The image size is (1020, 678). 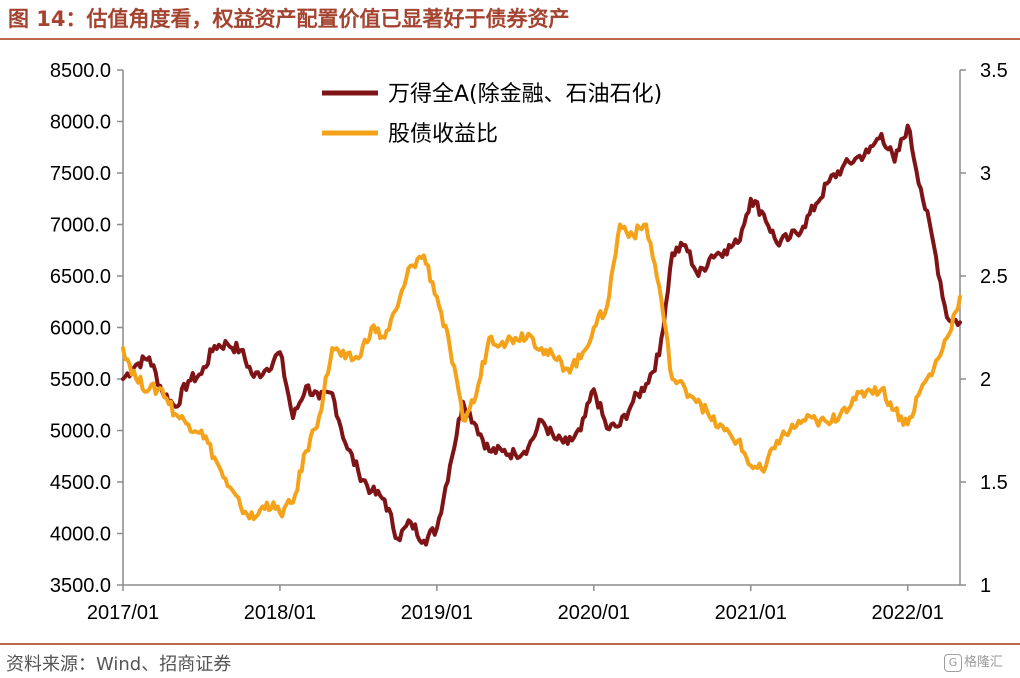 What do you see at coordinates (751, 613) in the screenshot?
I see `x-tick-label: 2021/01` at bounding box center [751, 613].